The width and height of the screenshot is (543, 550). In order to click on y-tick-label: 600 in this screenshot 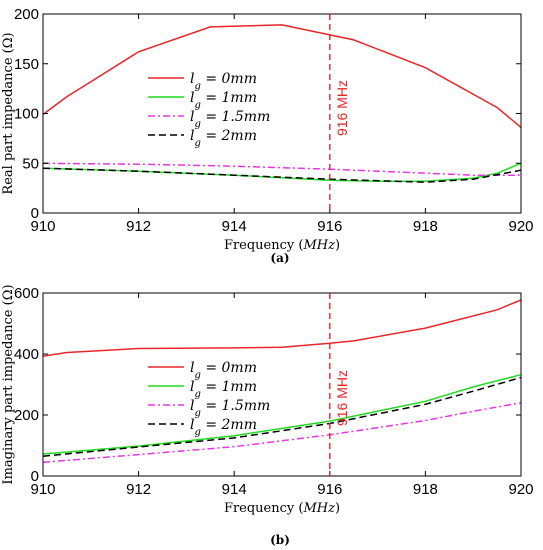, I will do `click(26, 293)`.